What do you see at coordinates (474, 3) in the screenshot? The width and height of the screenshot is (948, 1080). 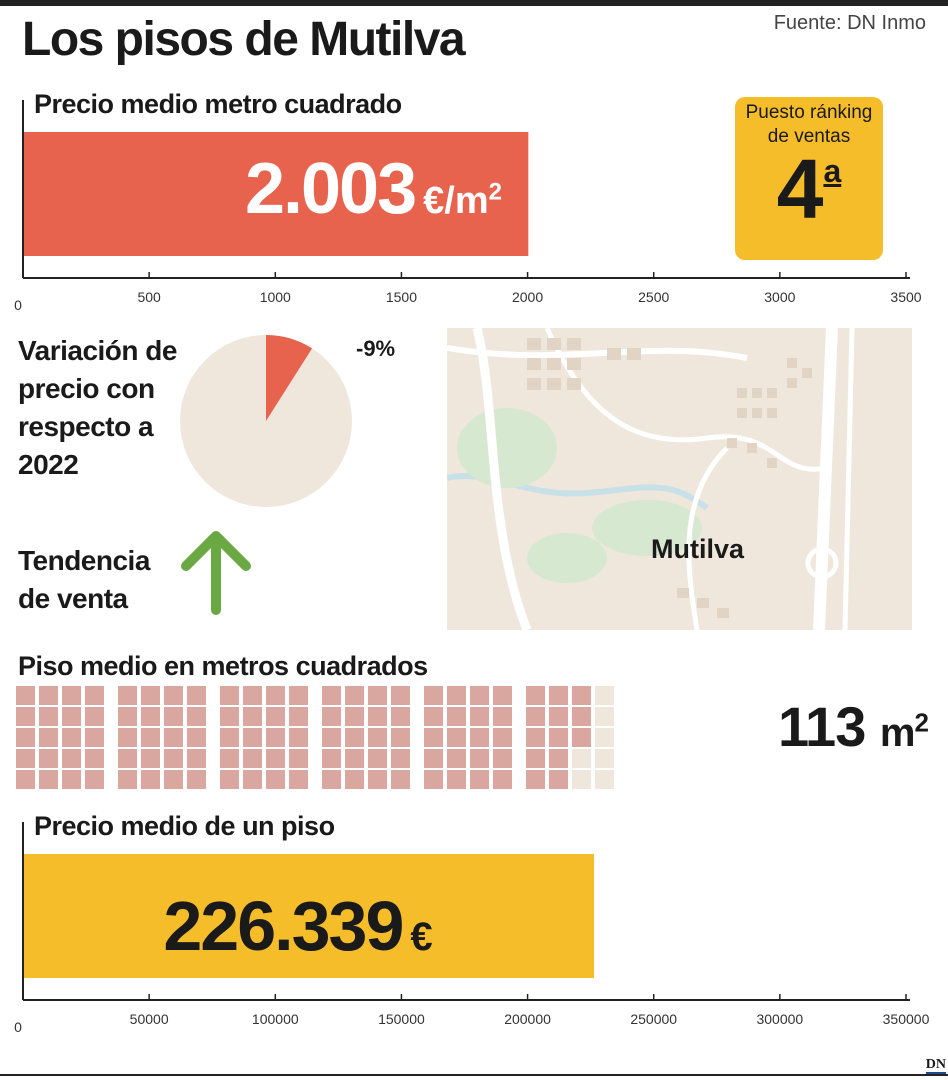 I see `top-rule` at bounding box center [474, 3].